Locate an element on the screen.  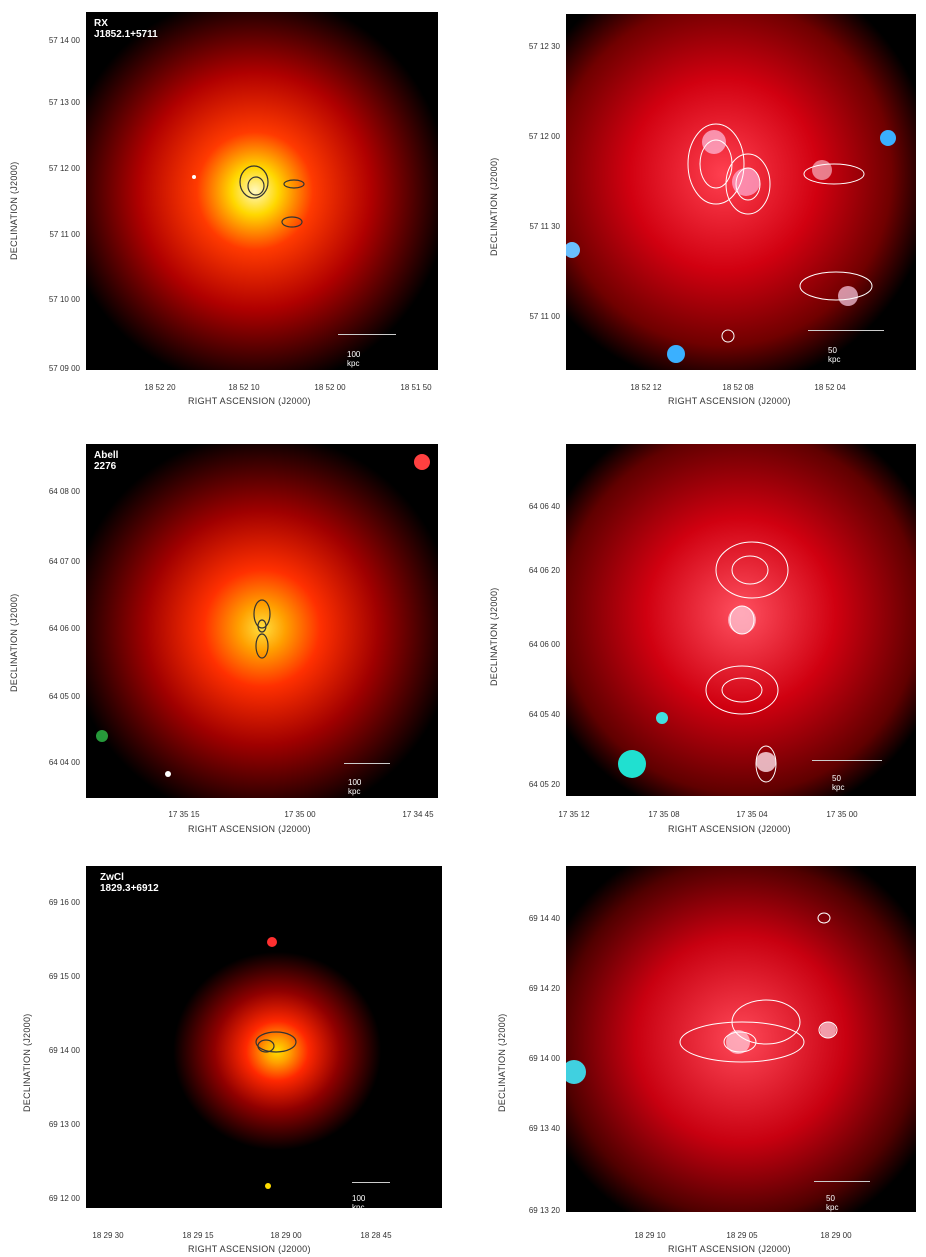
x-tick: 17 35 12 is located at coordinates (574, 814).